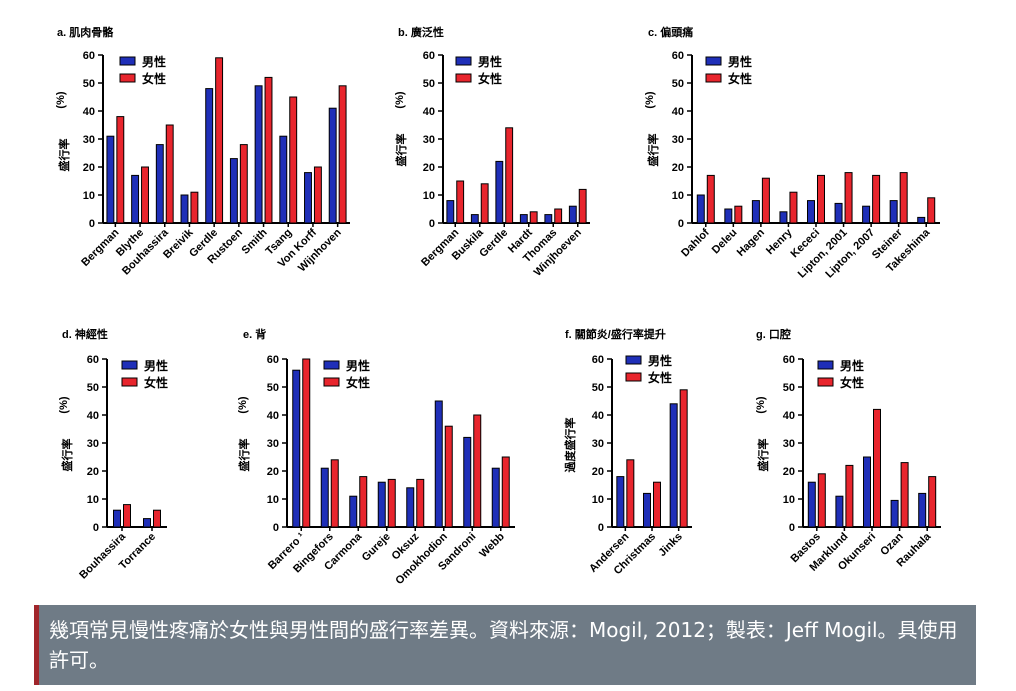 This screenshot has height=691, width=1016. I want to click on y-tick-label: 0, so click(681, 224).